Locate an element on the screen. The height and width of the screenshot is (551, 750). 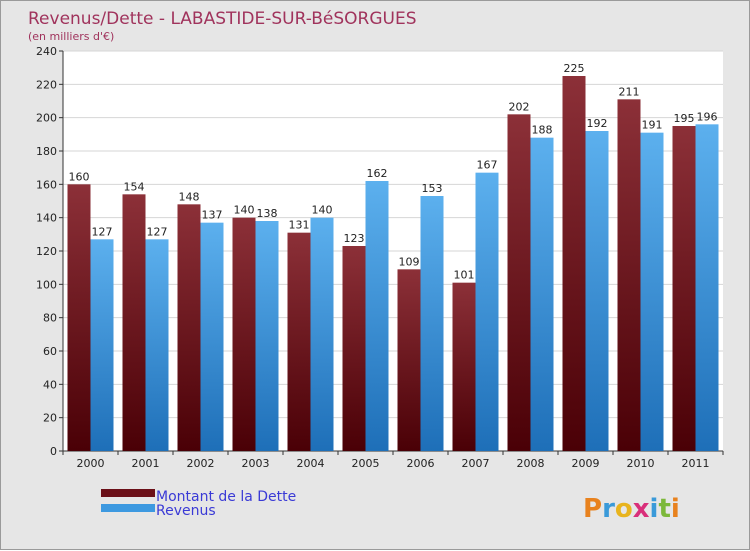
x-tick-label: 2001 is located at coordinates (146, 463).